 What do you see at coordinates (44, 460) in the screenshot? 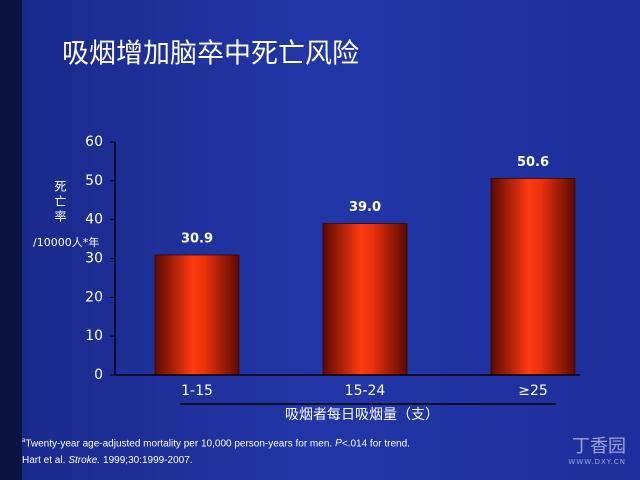
I see `ref-authors: Hart et al.` at bounding box center [44, 460].